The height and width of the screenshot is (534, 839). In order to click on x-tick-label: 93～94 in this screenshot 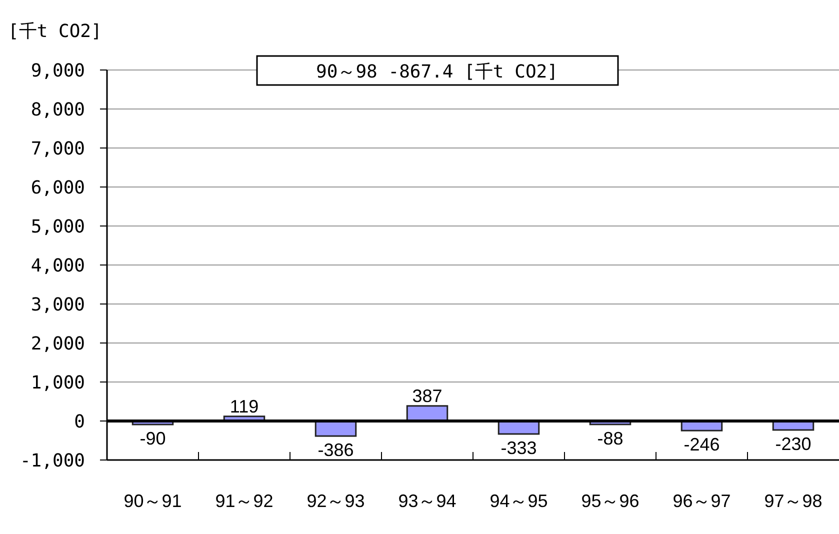, I will do `click(427, 501)`.